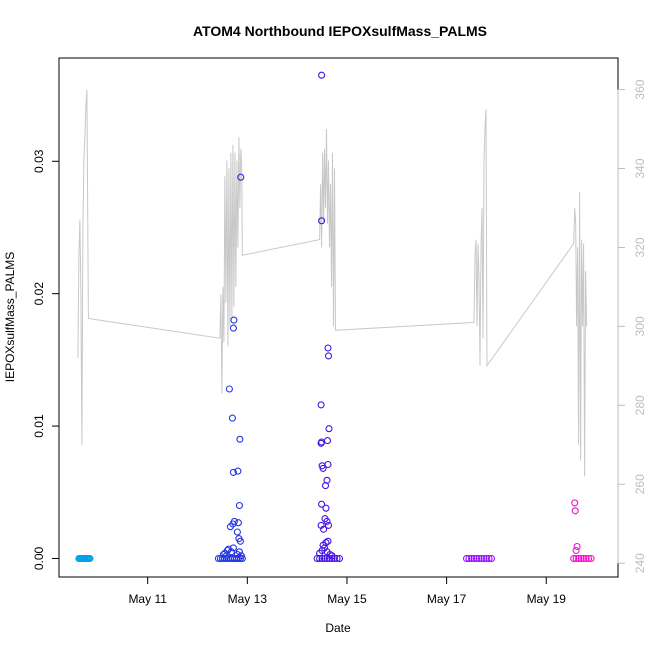  I want to click on x-tick-label: May 13, so click(248, 599).